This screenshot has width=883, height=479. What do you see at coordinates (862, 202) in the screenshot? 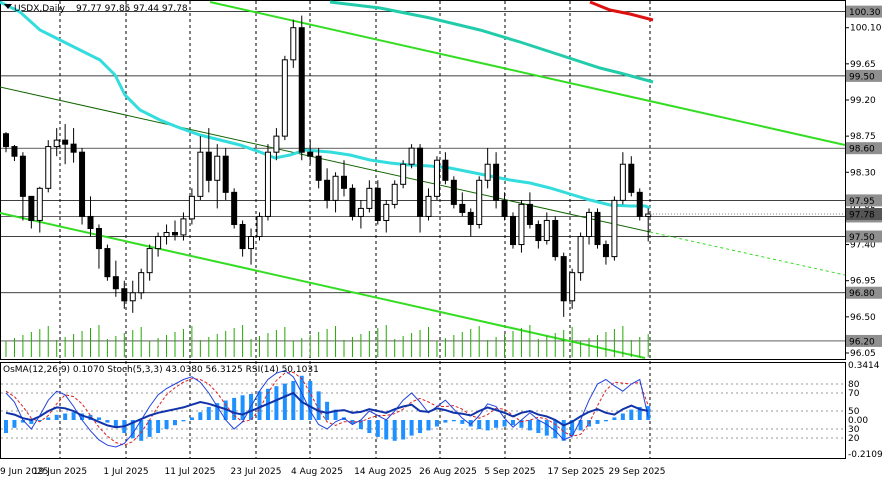
I see `price-level-label: 97.95` at bounding box center [862, 202].